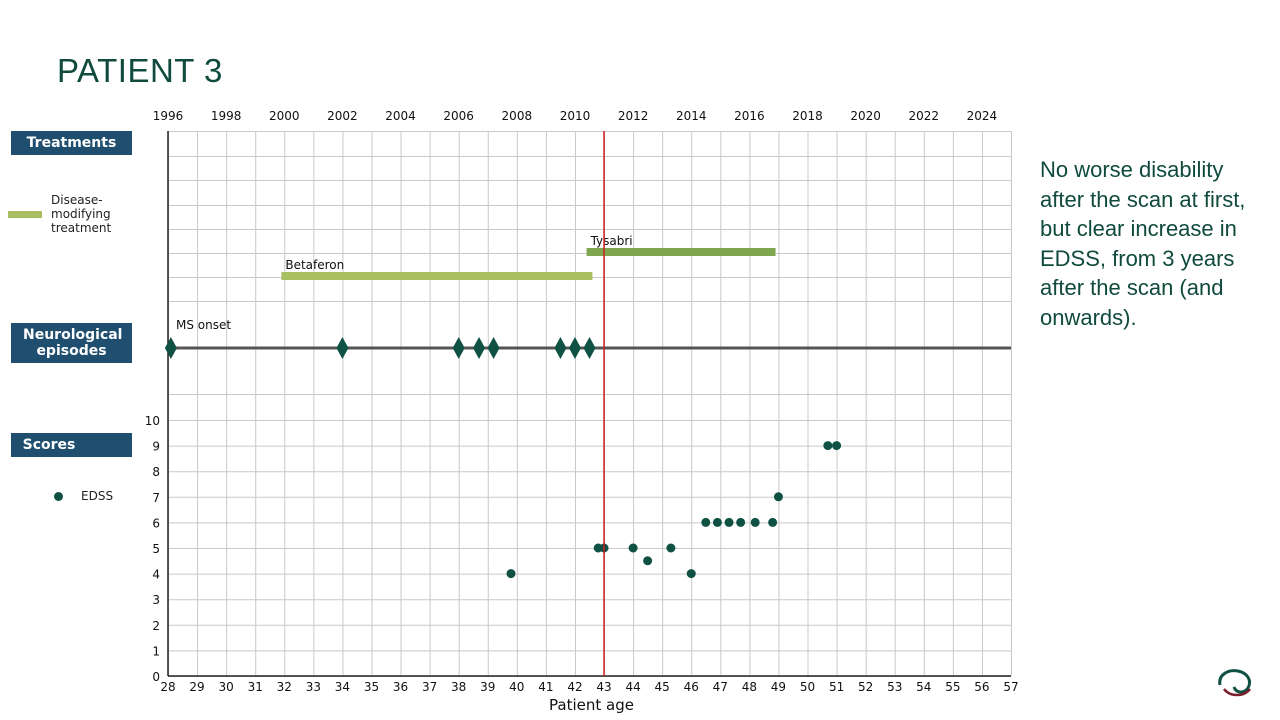  What do you see at coordinates (720, 687) in the screenshot?
I see `age-tick-label: 47` at bounding box center [720, 687].